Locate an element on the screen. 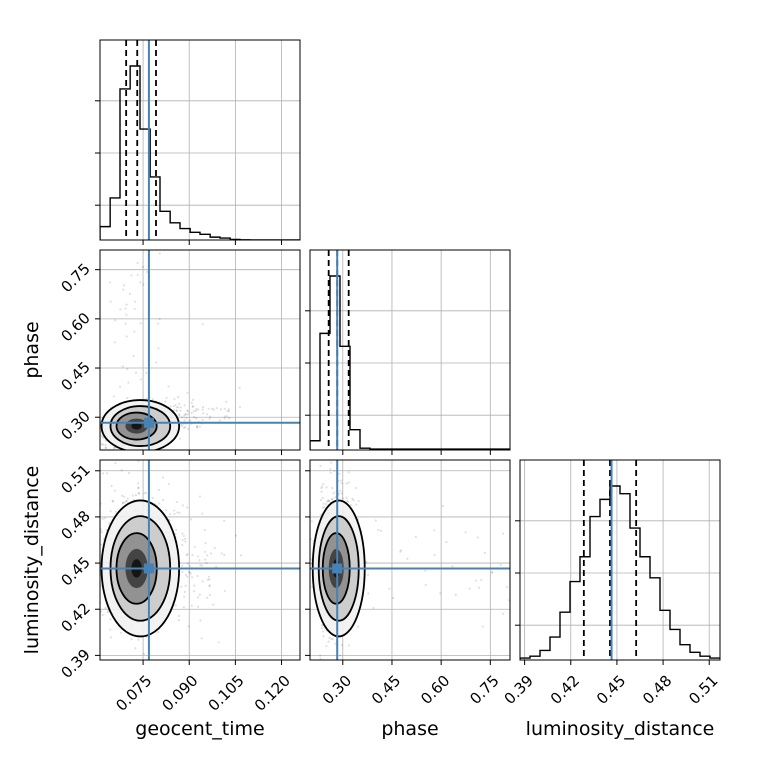 This screenshot has width=760, height=760. y-tick-label: 0.45 is located at coordinates (75, 571).